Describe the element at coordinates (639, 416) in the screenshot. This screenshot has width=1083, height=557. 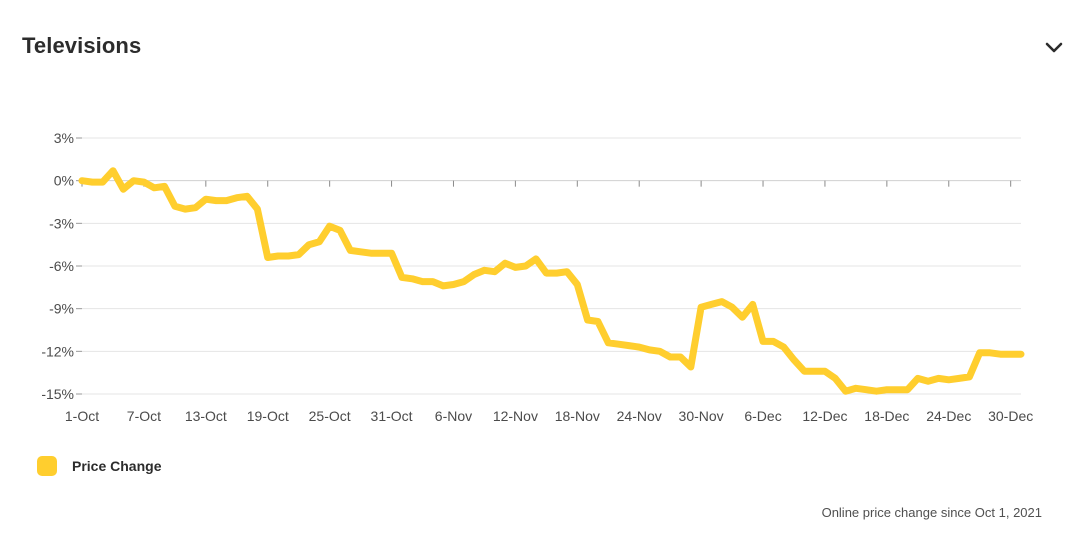
I see `x-tick-label: 24-Nov` at that location.